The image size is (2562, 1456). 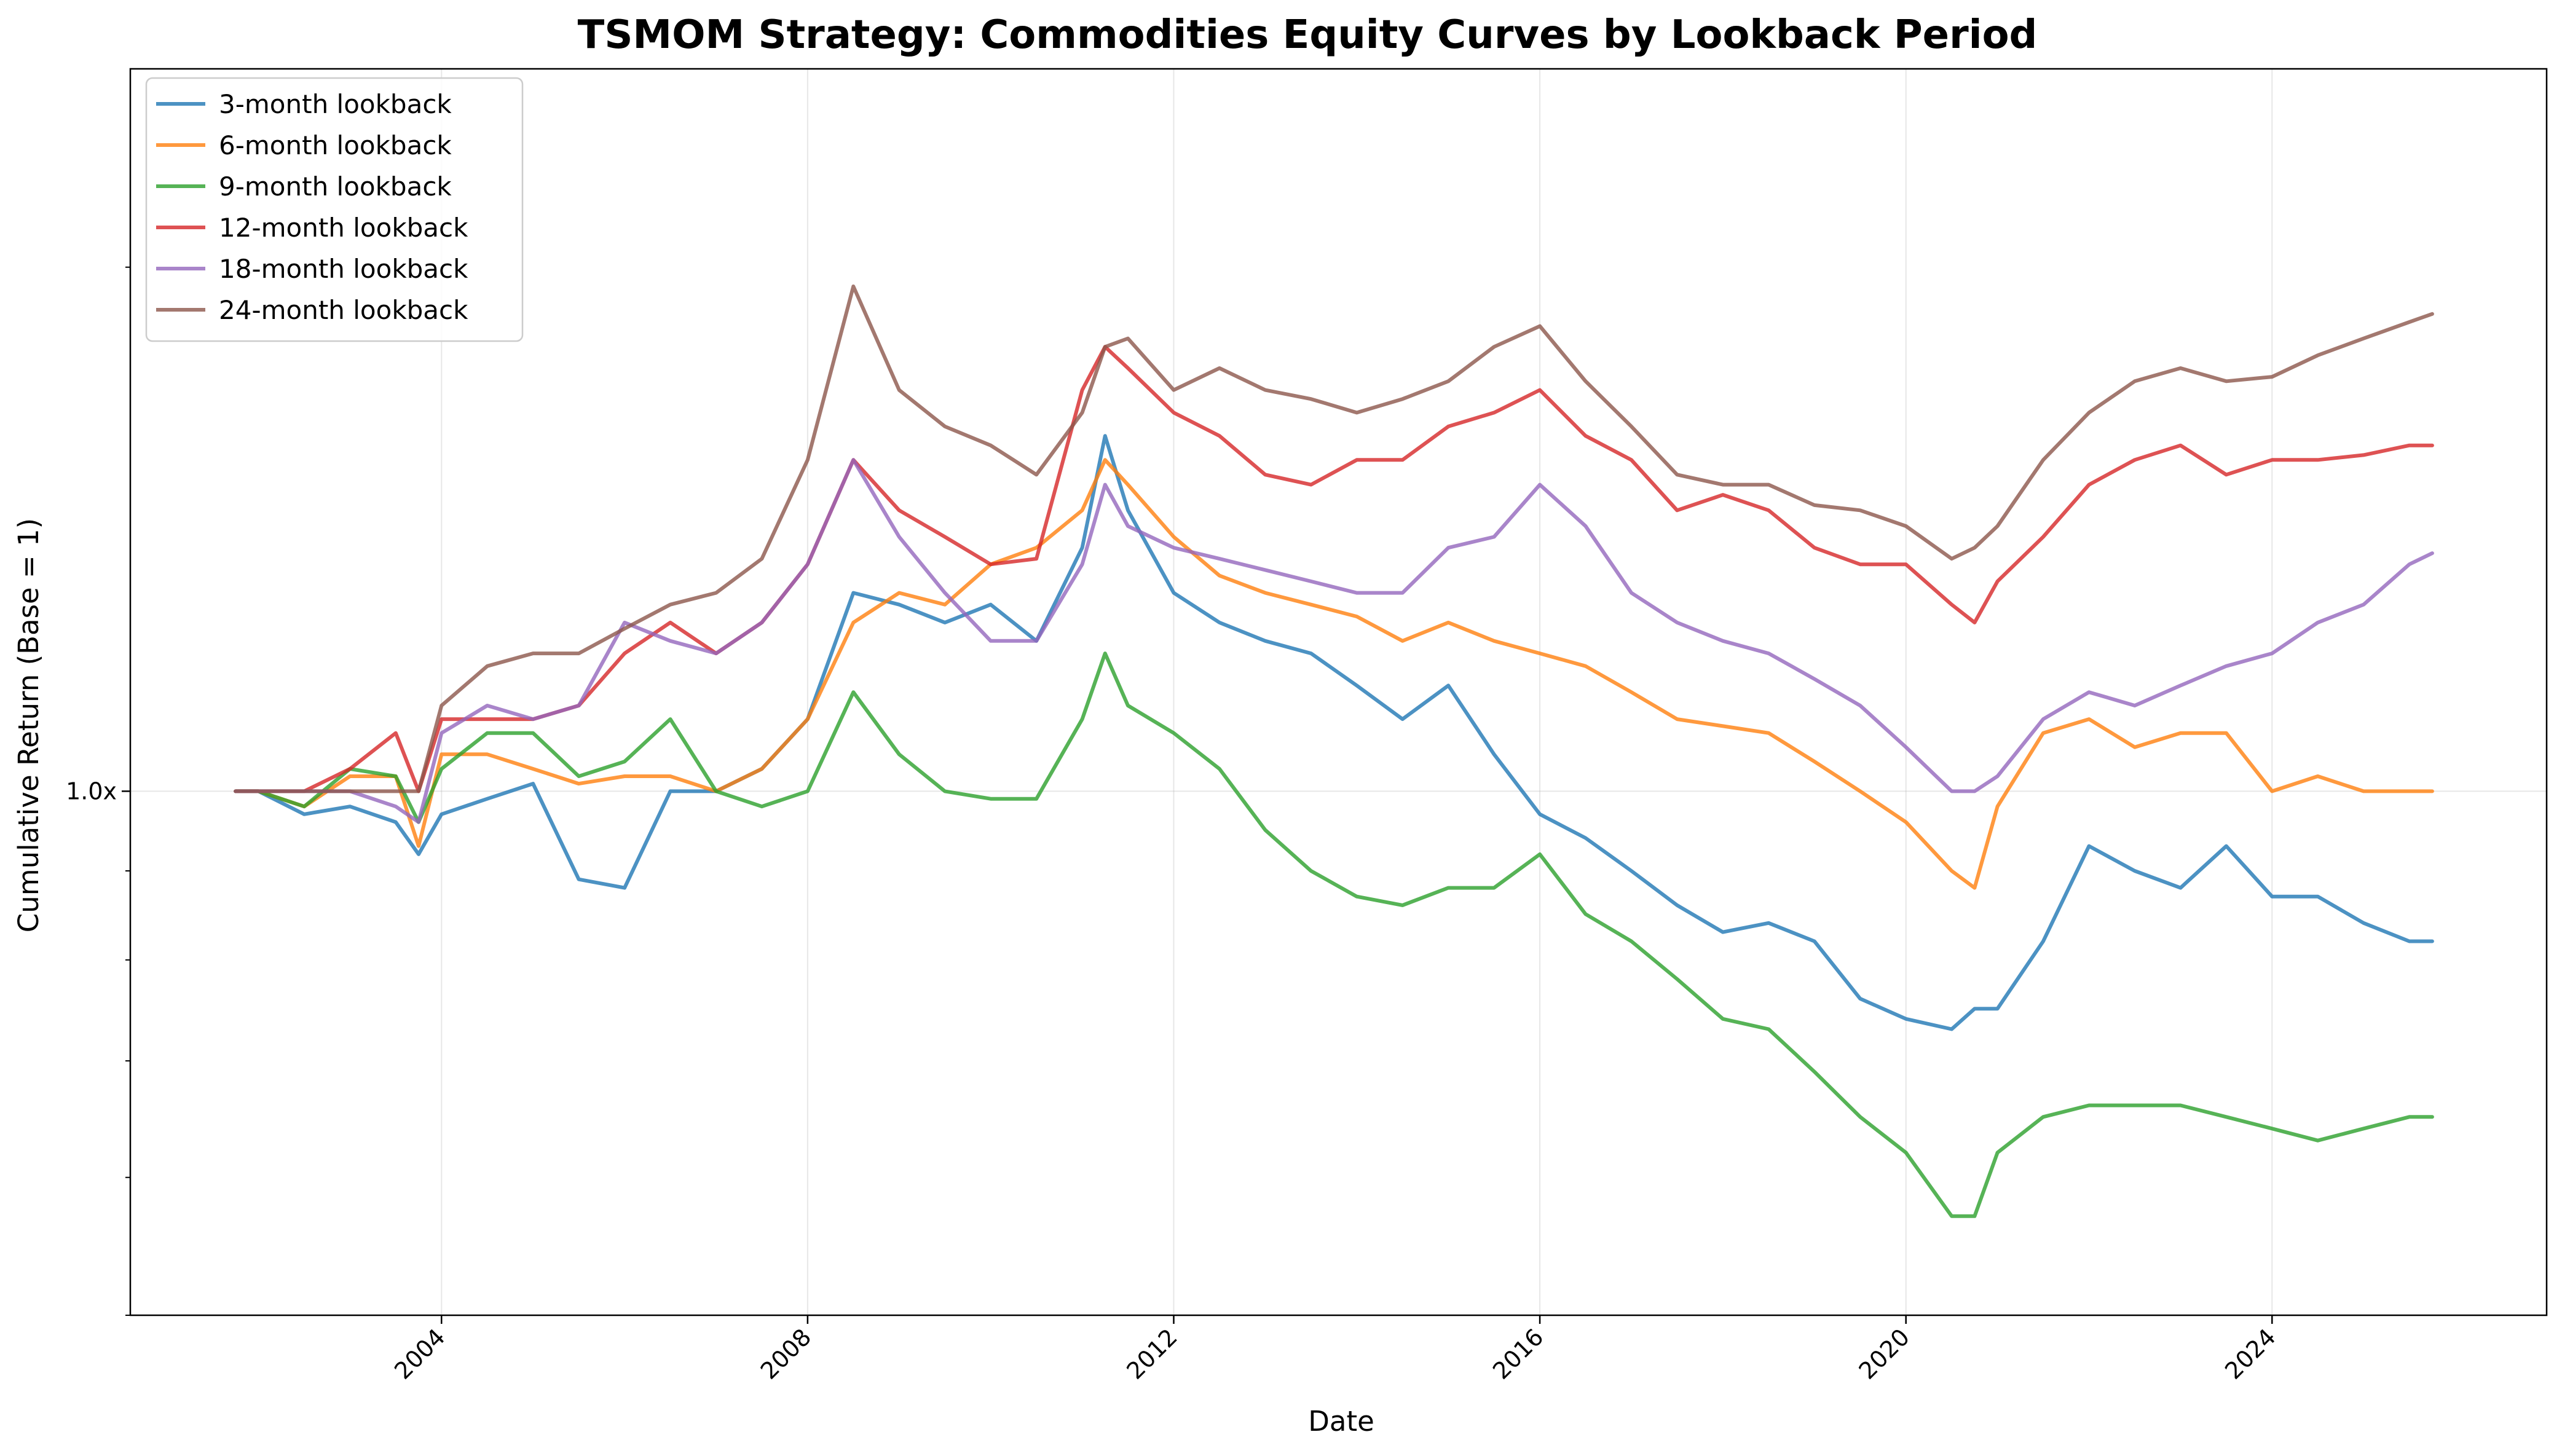 I want to click on legend-label: 18-month lookback, so click(x=343, y=269).